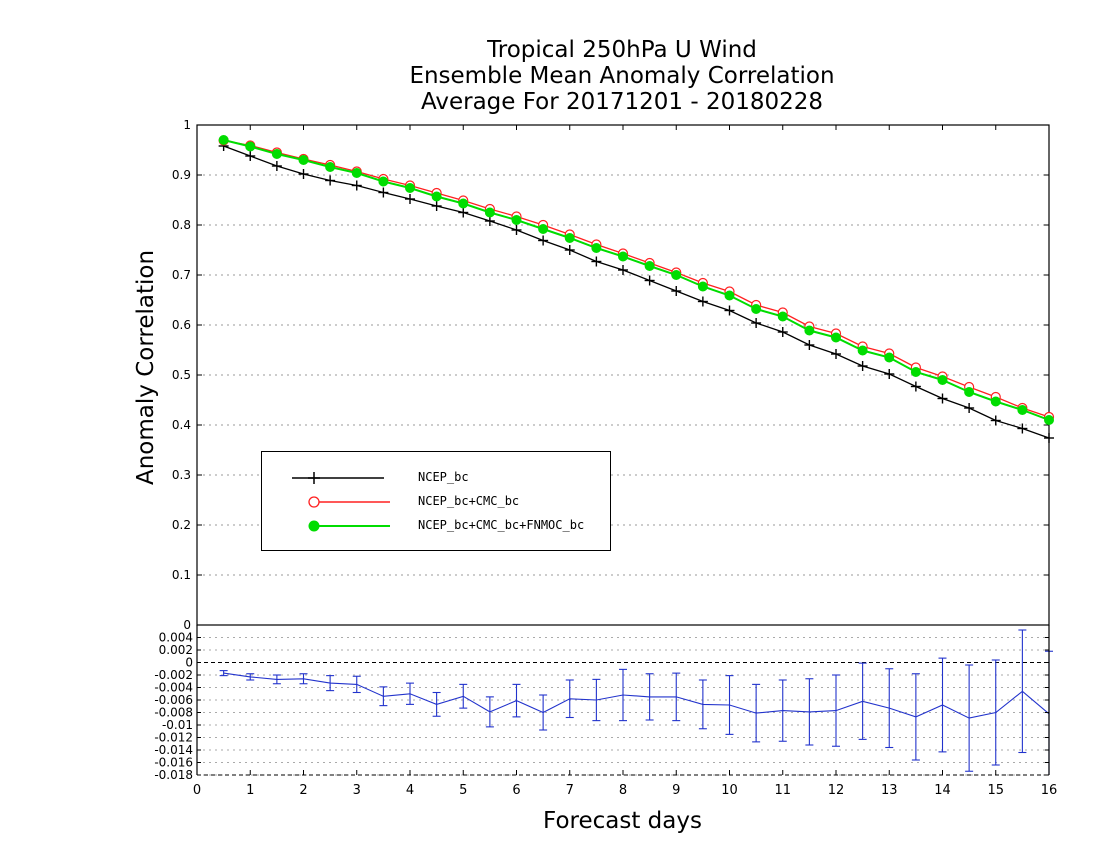  Describe the element at coordinates (357, 790) in the screenshot. I see `x-tick-label: 3` at that location.